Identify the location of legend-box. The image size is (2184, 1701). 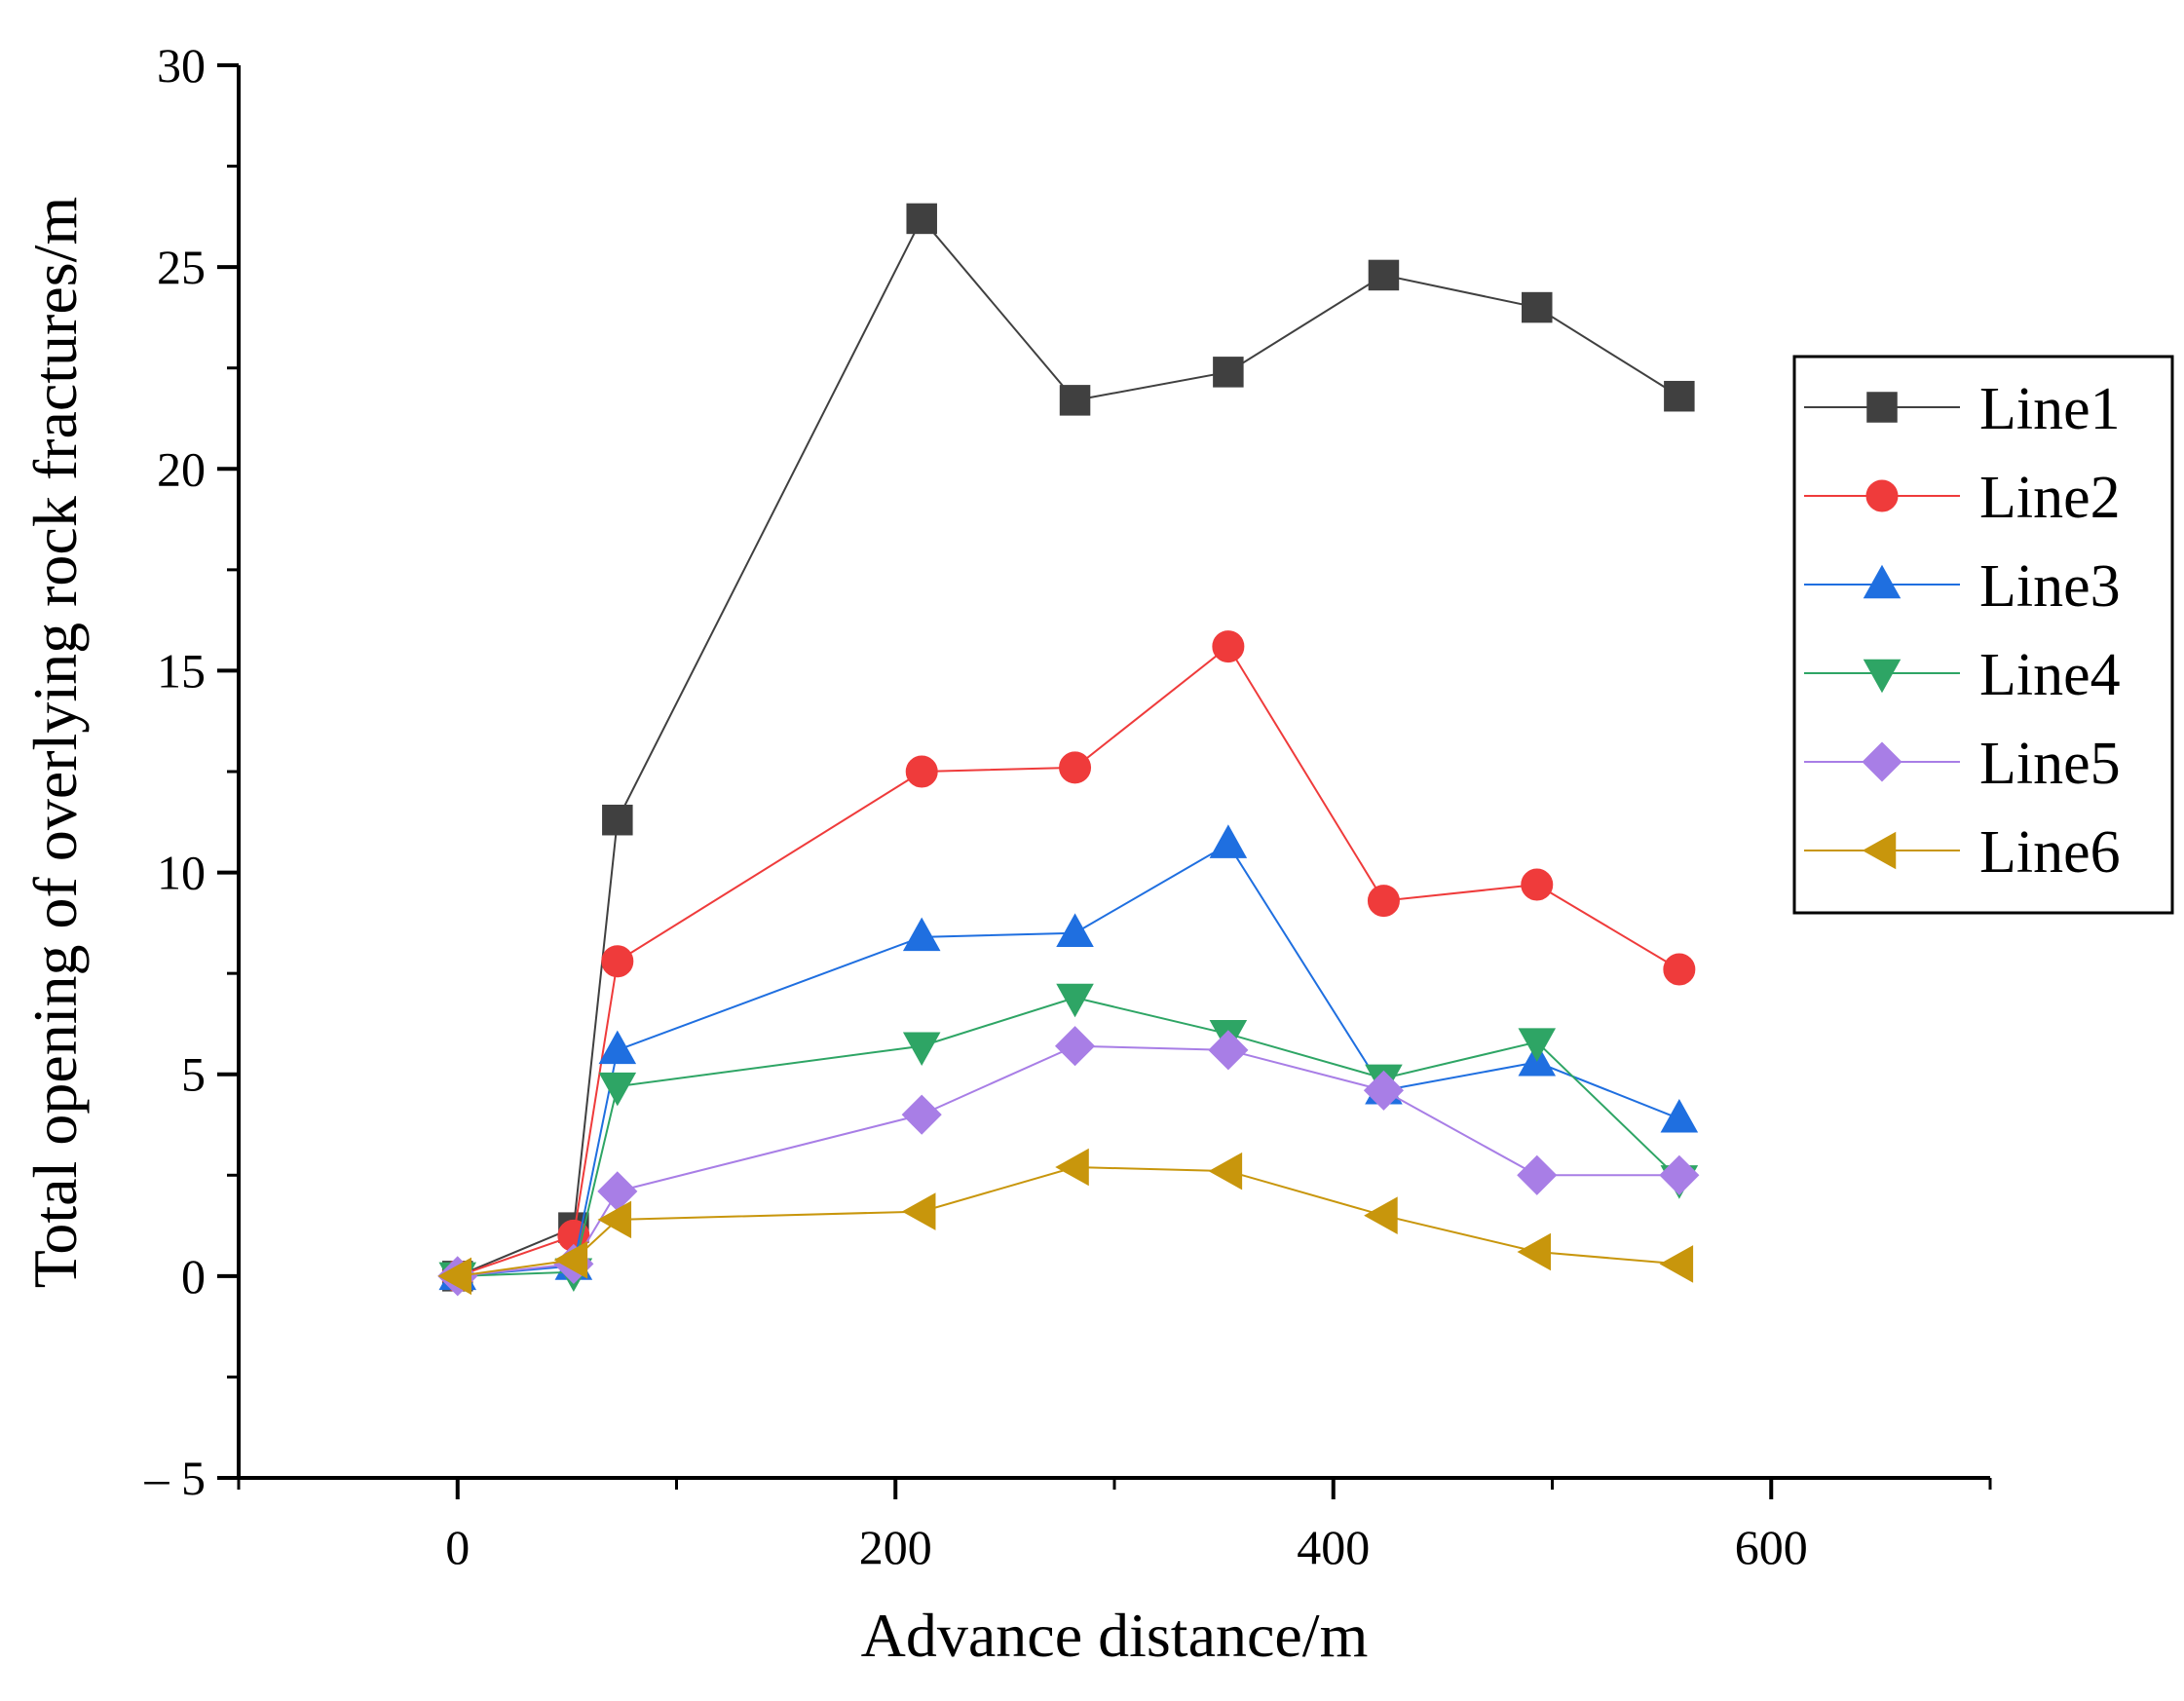
(1983, 635).